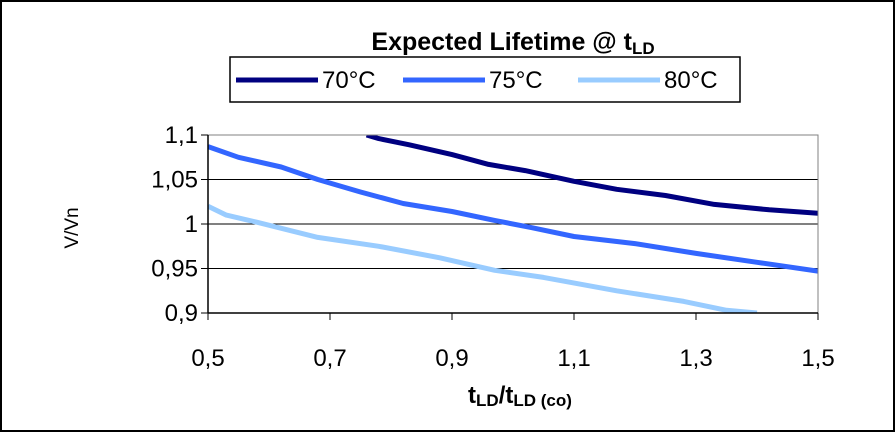 The image size is (895, 432). What do you see at coordinates (191, 224) in the screenshot?
I see `y-tick-label: 1` at bounding box center [191, 224].